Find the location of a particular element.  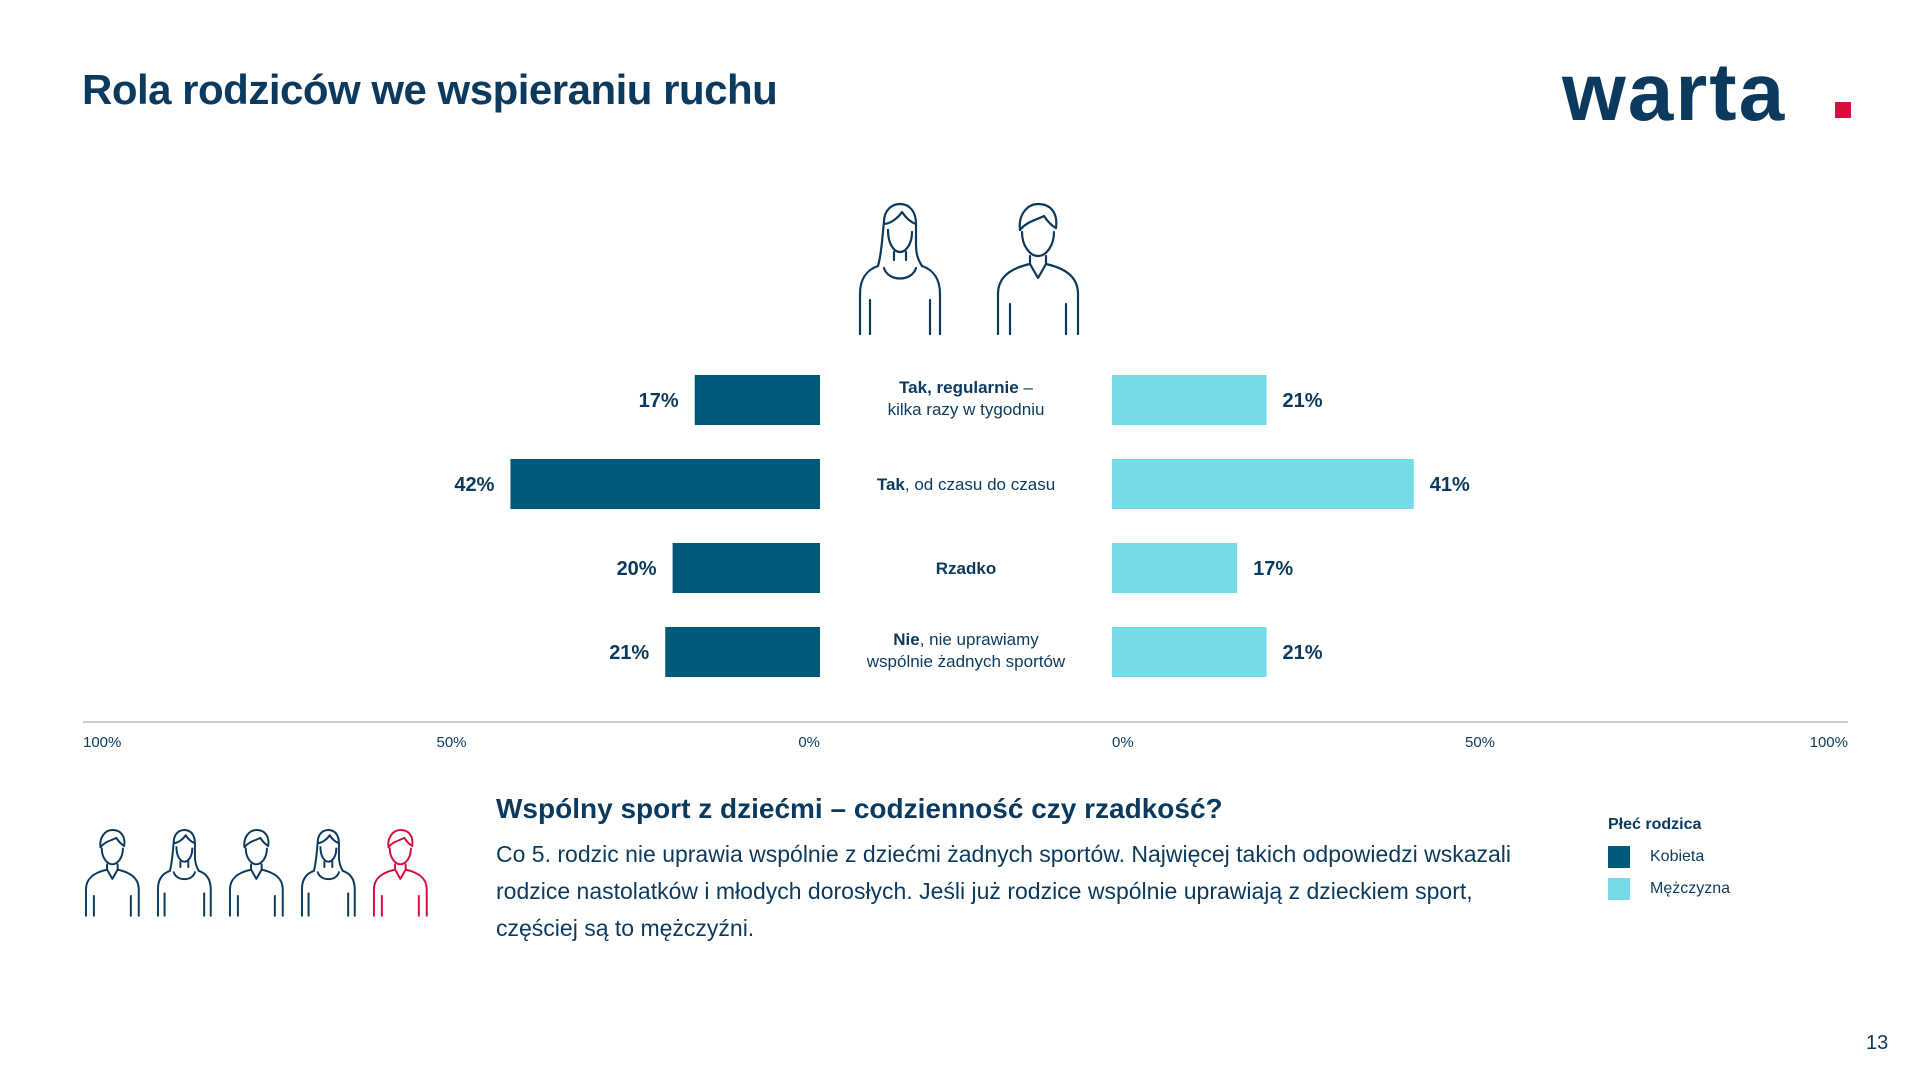

value-label-kobieta-2: 20% is located at coordinates (637, 569).